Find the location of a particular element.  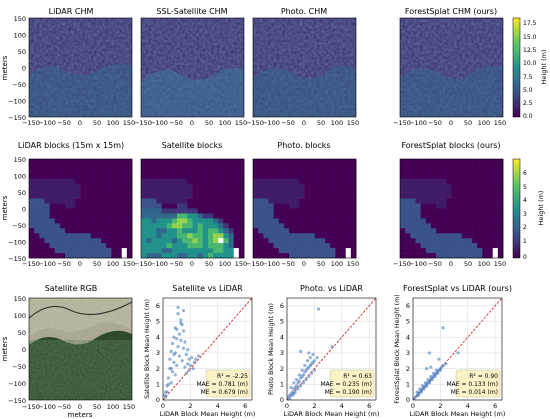

y-tick-label: 100 is located at coordinates (20, 316).